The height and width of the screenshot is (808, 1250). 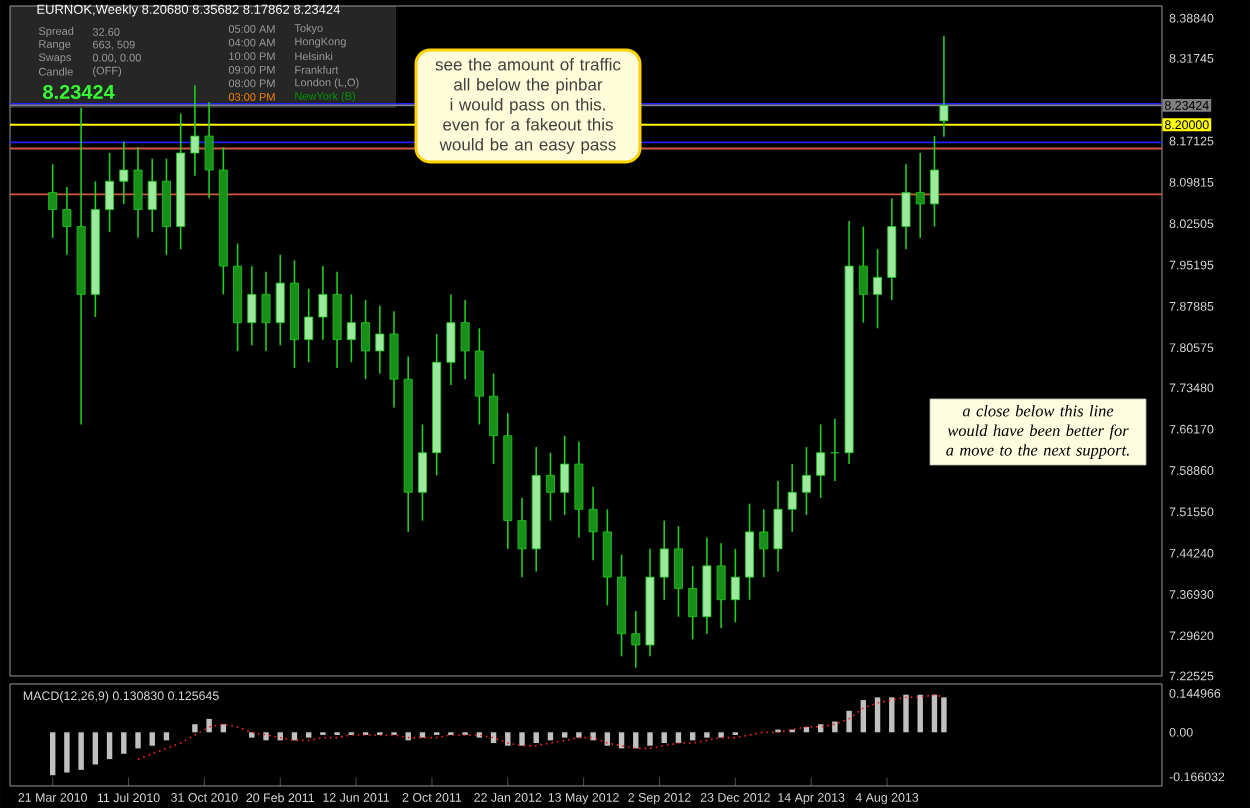 I want to click on annotation: 8.23424, so click(x=79, y=92).